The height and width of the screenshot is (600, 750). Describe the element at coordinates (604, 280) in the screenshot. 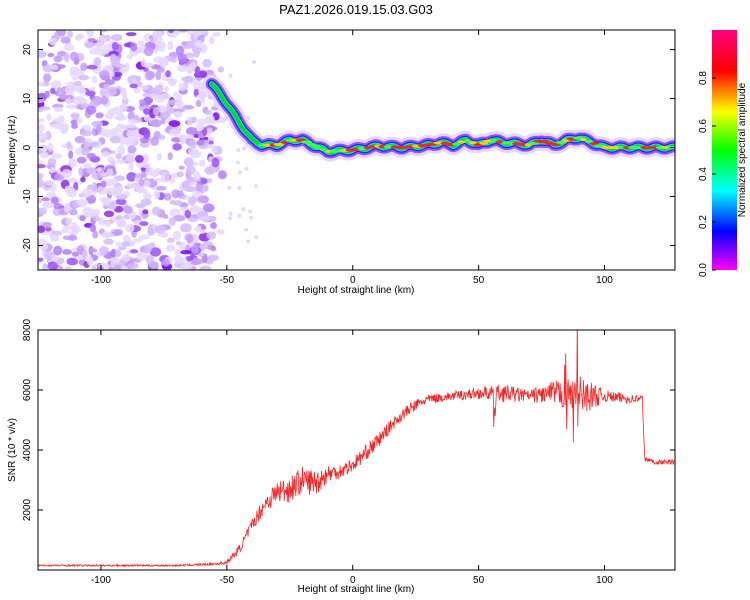

I see `x-tick-label: 100` at that location.